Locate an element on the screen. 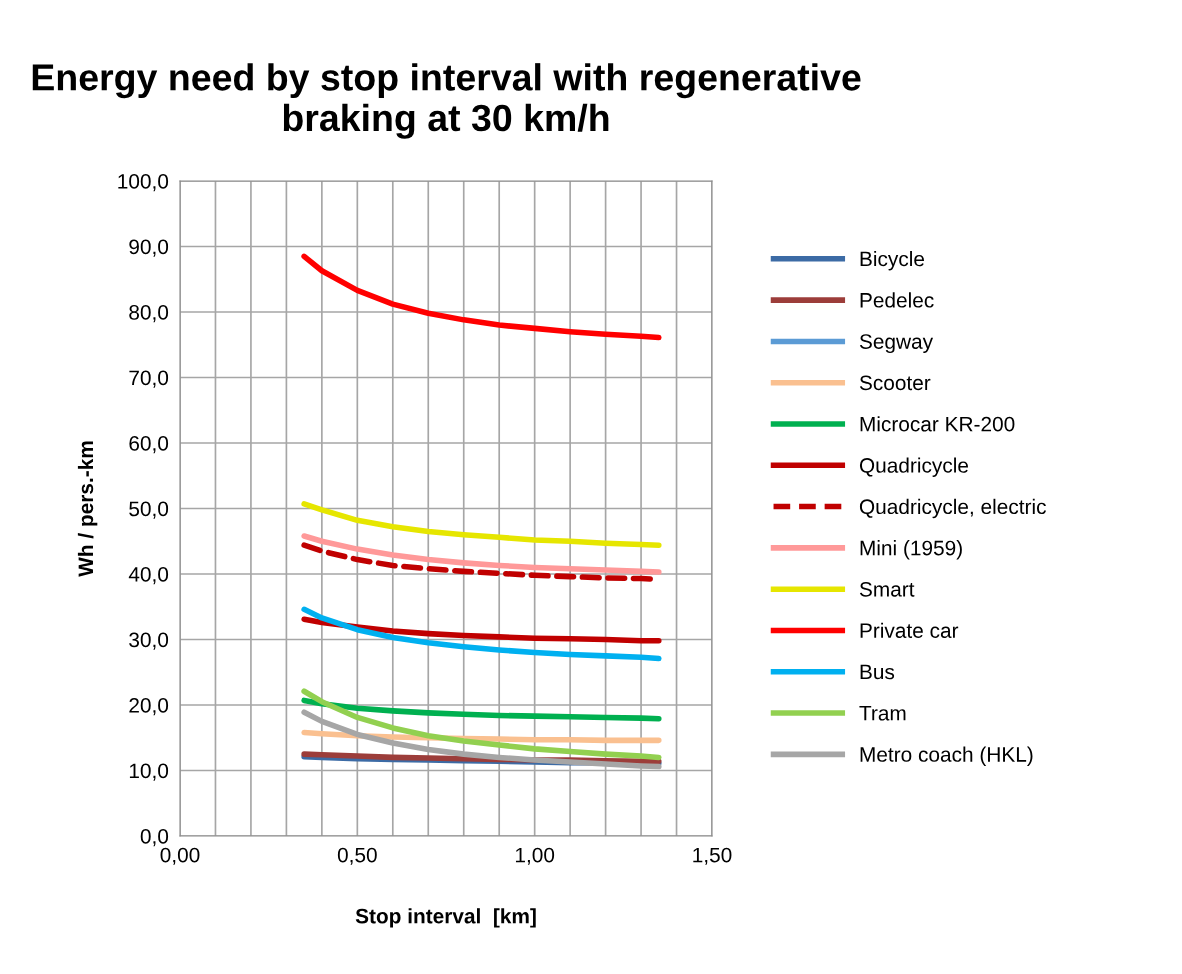  y-tick-label: 20,0 is located at coordinates (149, 707).